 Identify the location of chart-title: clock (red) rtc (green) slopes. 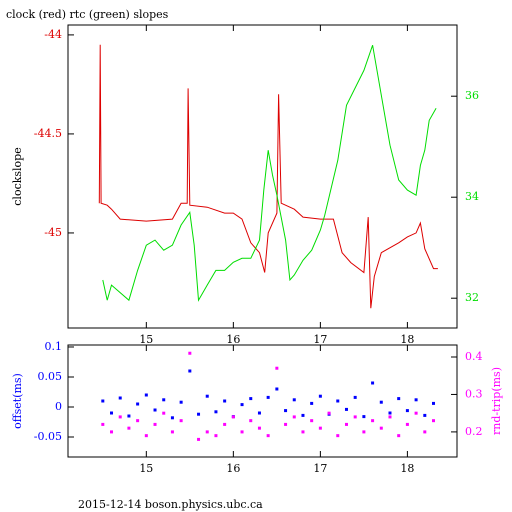
(87, 14).